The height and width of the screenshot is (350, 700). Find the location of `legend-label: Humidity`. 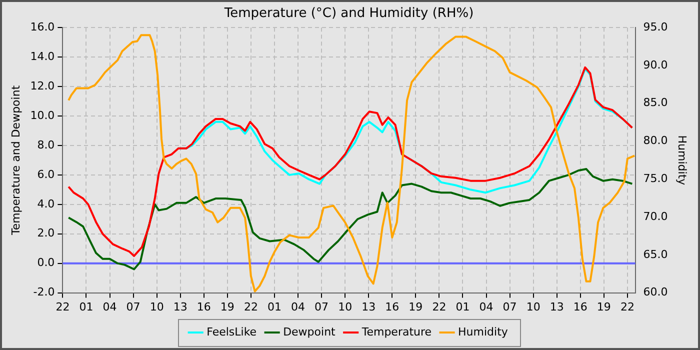

legend-label: Humidity is located at coordinates (483, 331).